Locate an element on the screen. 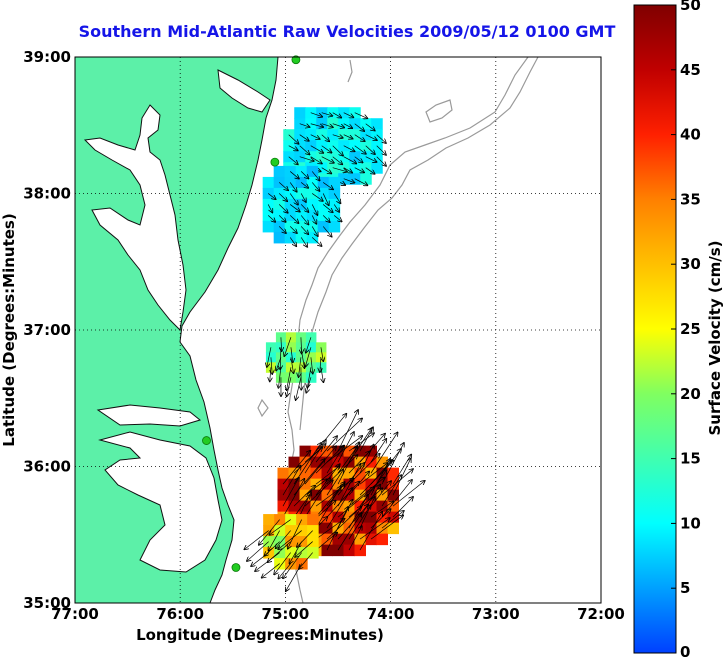 The width and height of the screenshot is (724, 659). colorbar-tick-label: 10 is located at coordinates (690, 523).